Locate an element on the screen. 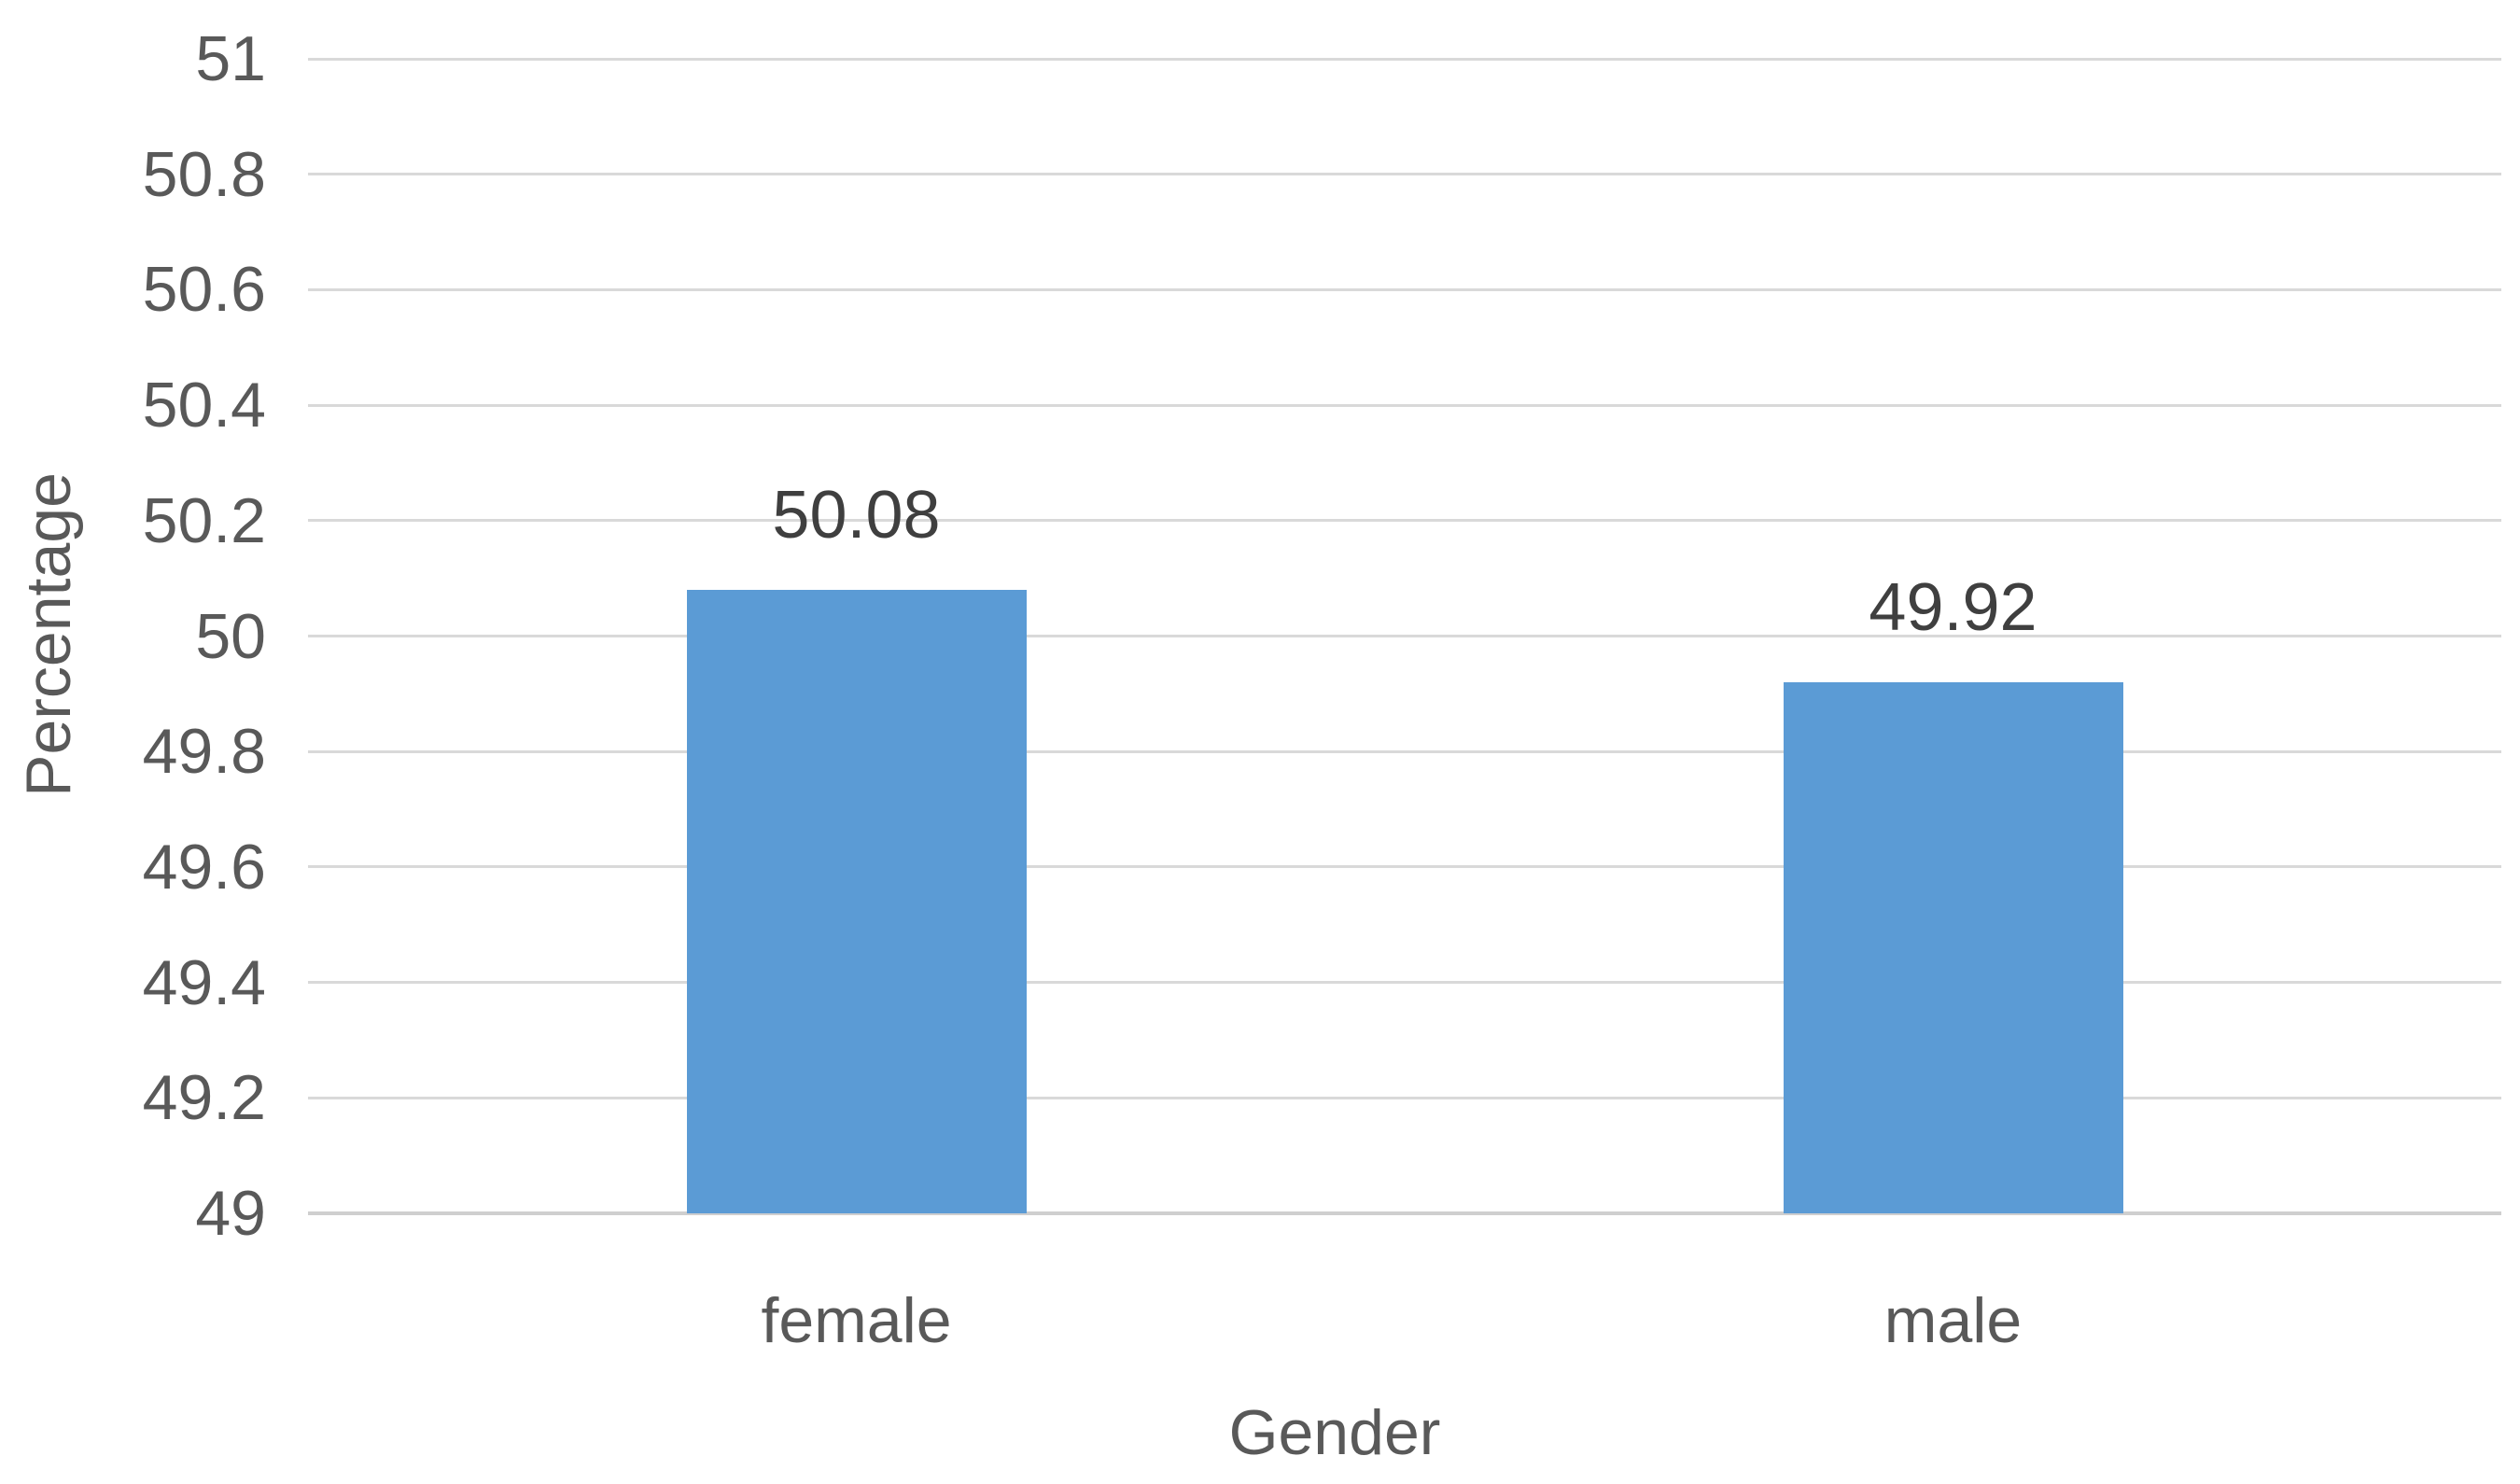 The width and height of the screenshot is (2520, 1484). y-tick-label: 51 is located at coordinates (230, 58).